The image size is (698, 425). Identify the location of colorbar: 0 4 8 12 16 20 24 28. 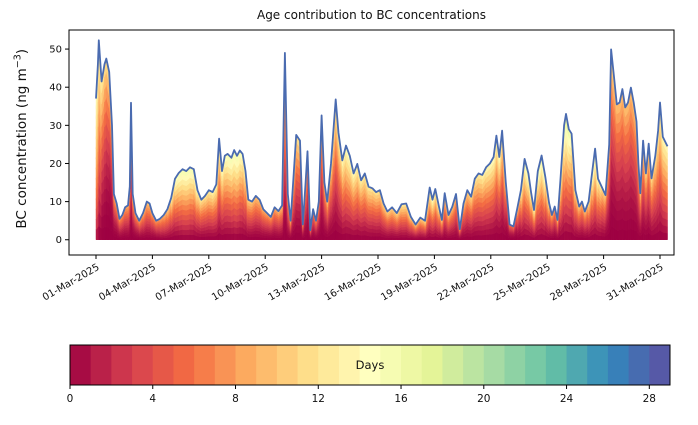
(369, 374).